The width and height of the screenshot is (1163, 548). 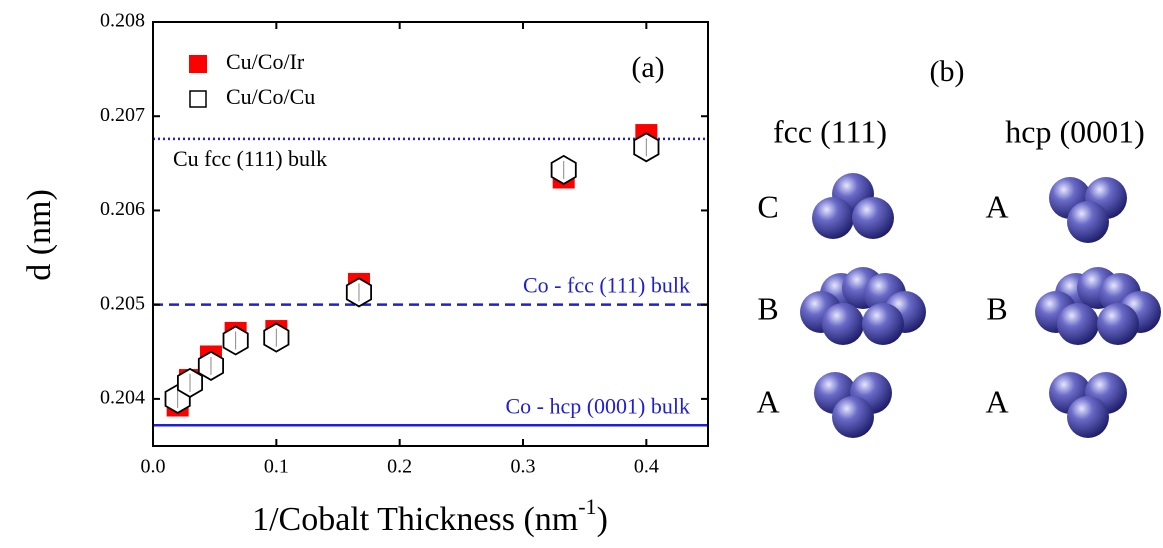 What do you see at coordinates (122, 209) in the screenshot?
I see `y-tick-label: 0.206` at bounding box center [122, 209].